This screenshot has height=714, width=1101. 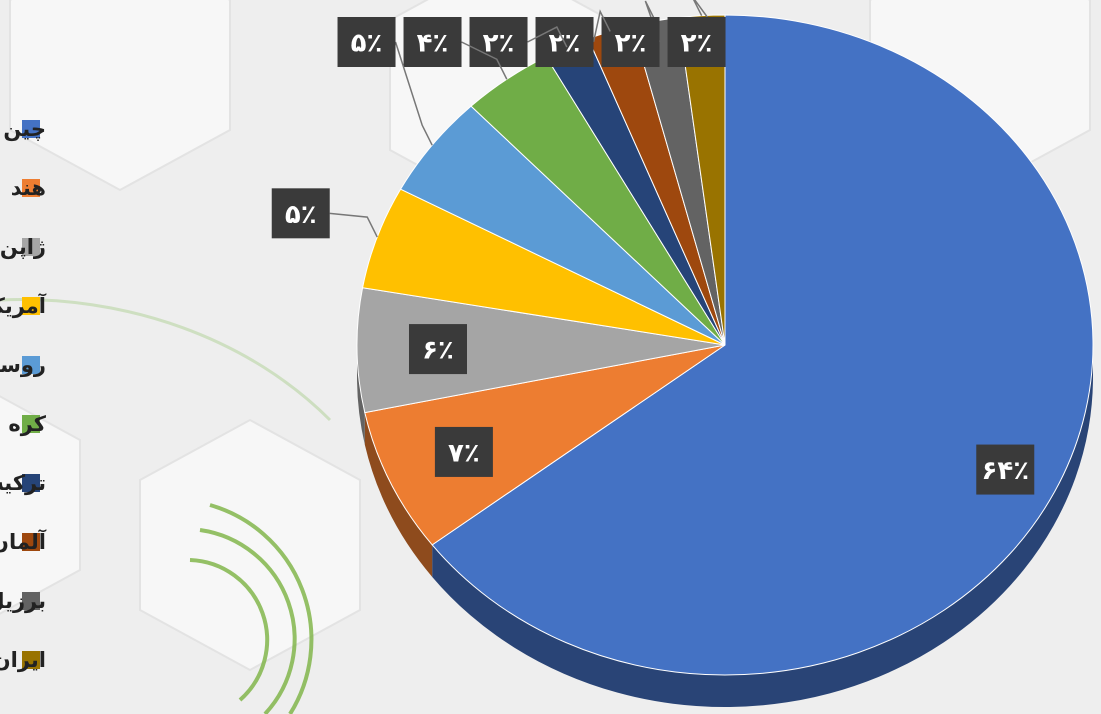 I want to click on legend-label: آلمان, so click(x=23, y=541).